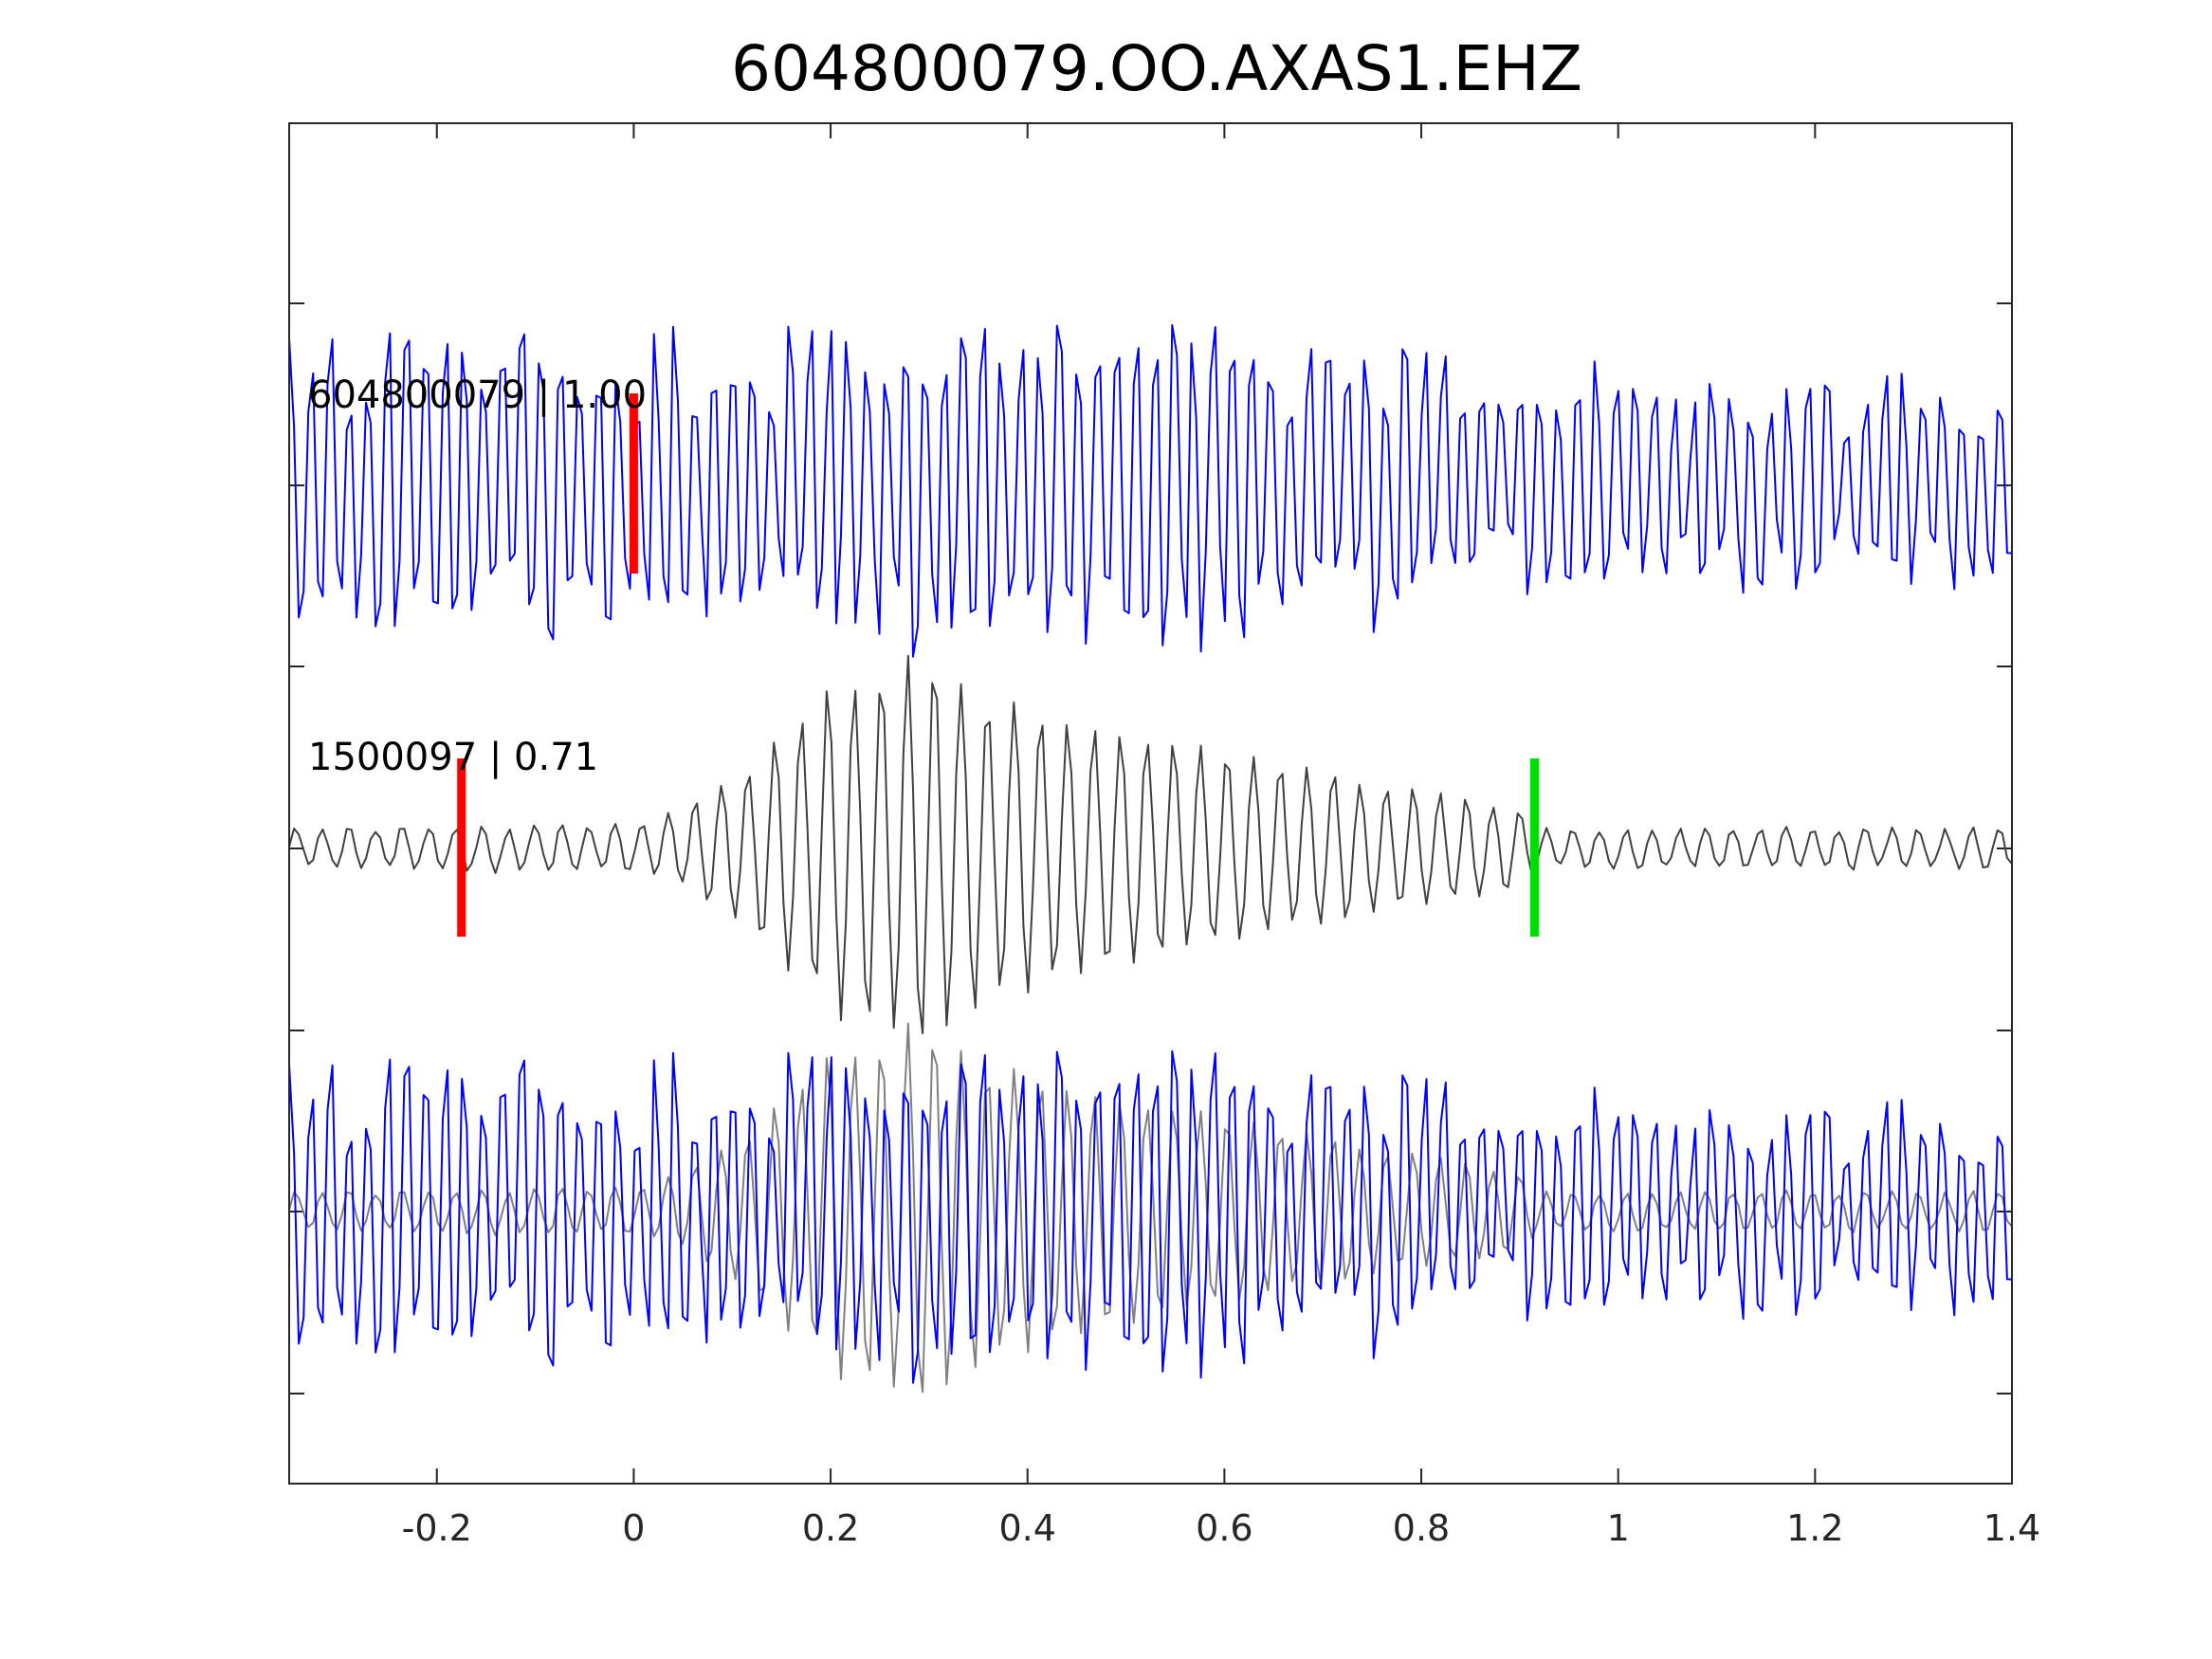 This screenshot has height=1659, width=2212. What do you see at coordinates (477, 395) in the screenshot?
I see `trace-label: 604800079 | 1.00` at bounding box center [477, 395].